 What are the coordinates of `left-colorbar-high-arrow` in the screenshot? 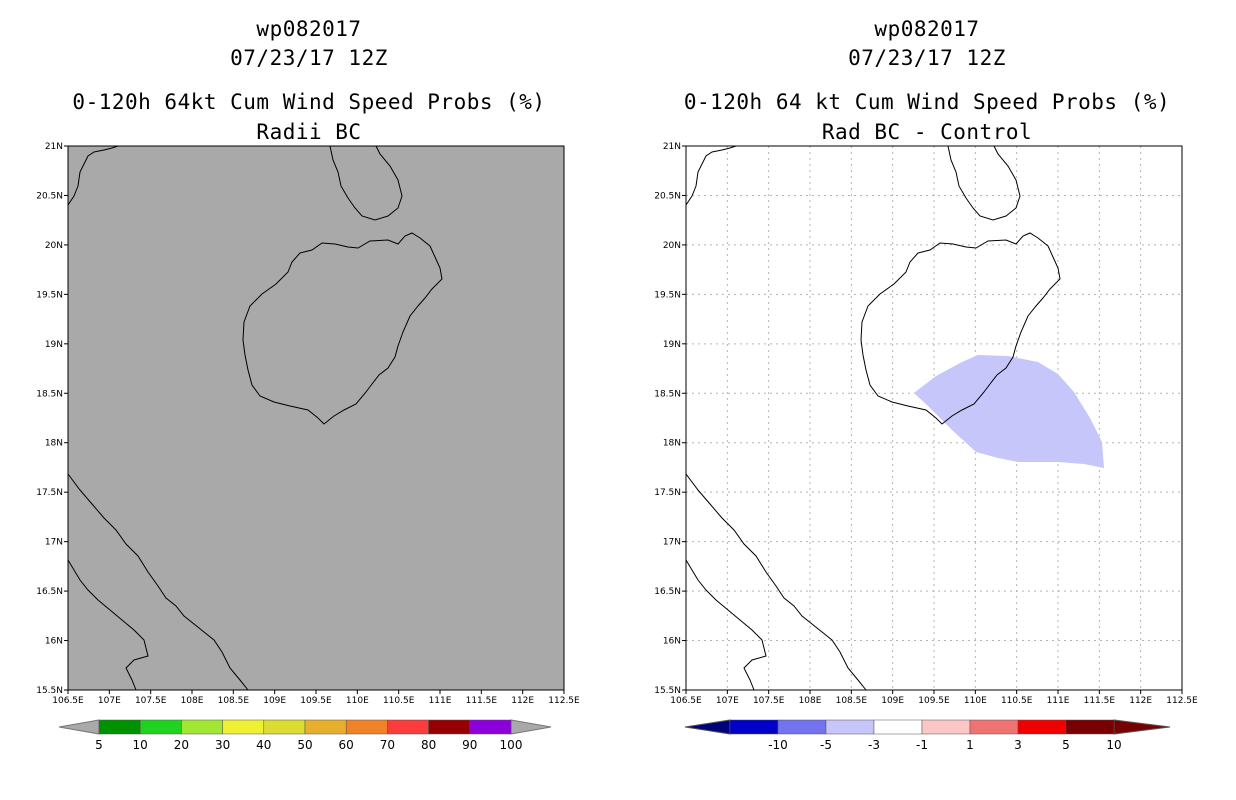 It's located at (531, 727).